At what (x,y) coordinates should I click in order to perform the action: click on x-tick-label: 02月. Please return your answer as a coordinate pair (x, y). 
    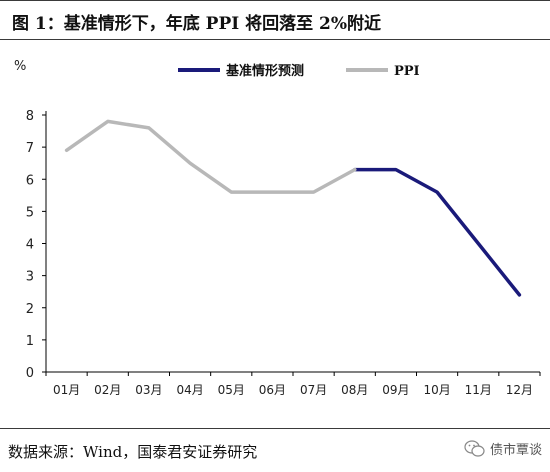
    Looking at the image, I should click on (107, 390).